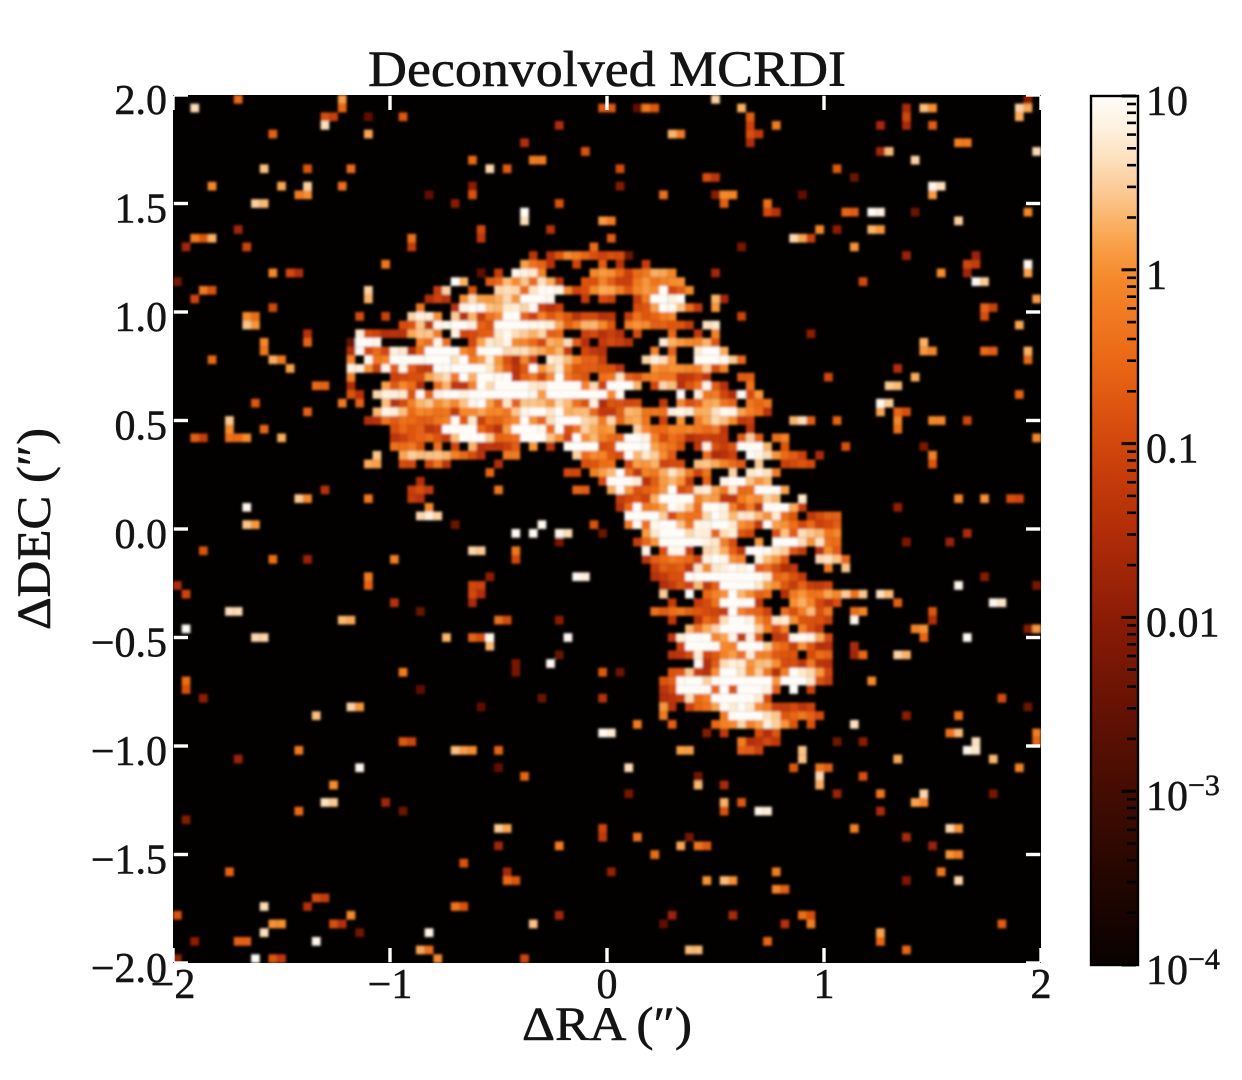  I want to click on svg-text: −2, so click(173, 985).